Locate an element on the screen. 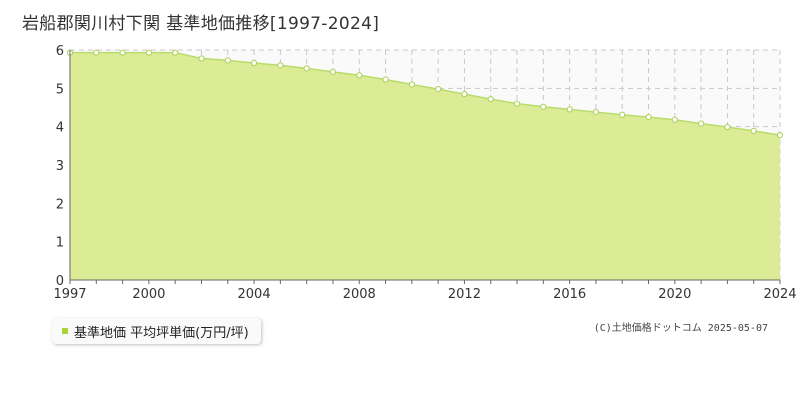 The height and width of the screenshot is (400, 800). y-tick-label: 2 is located at coordinates (60, 204).